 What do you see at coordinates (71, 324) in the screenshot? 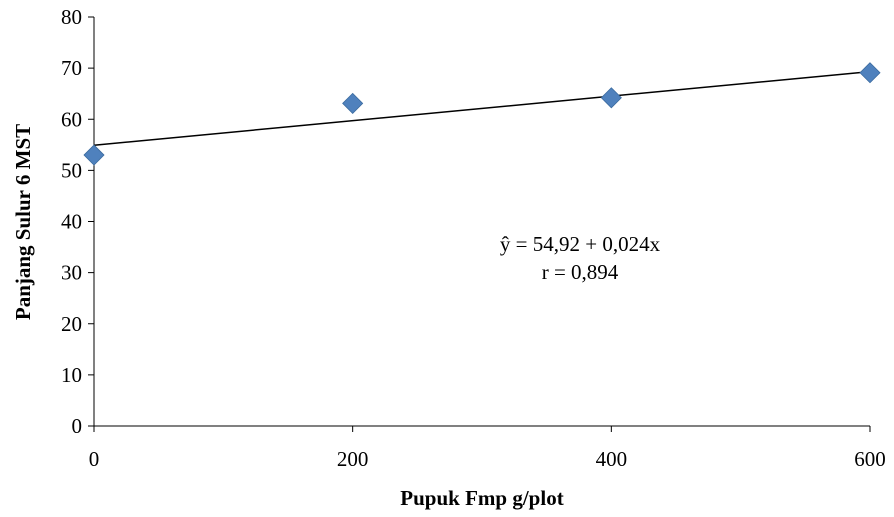
I see `y-tick-label: 20` at bounding box center [71, 324].